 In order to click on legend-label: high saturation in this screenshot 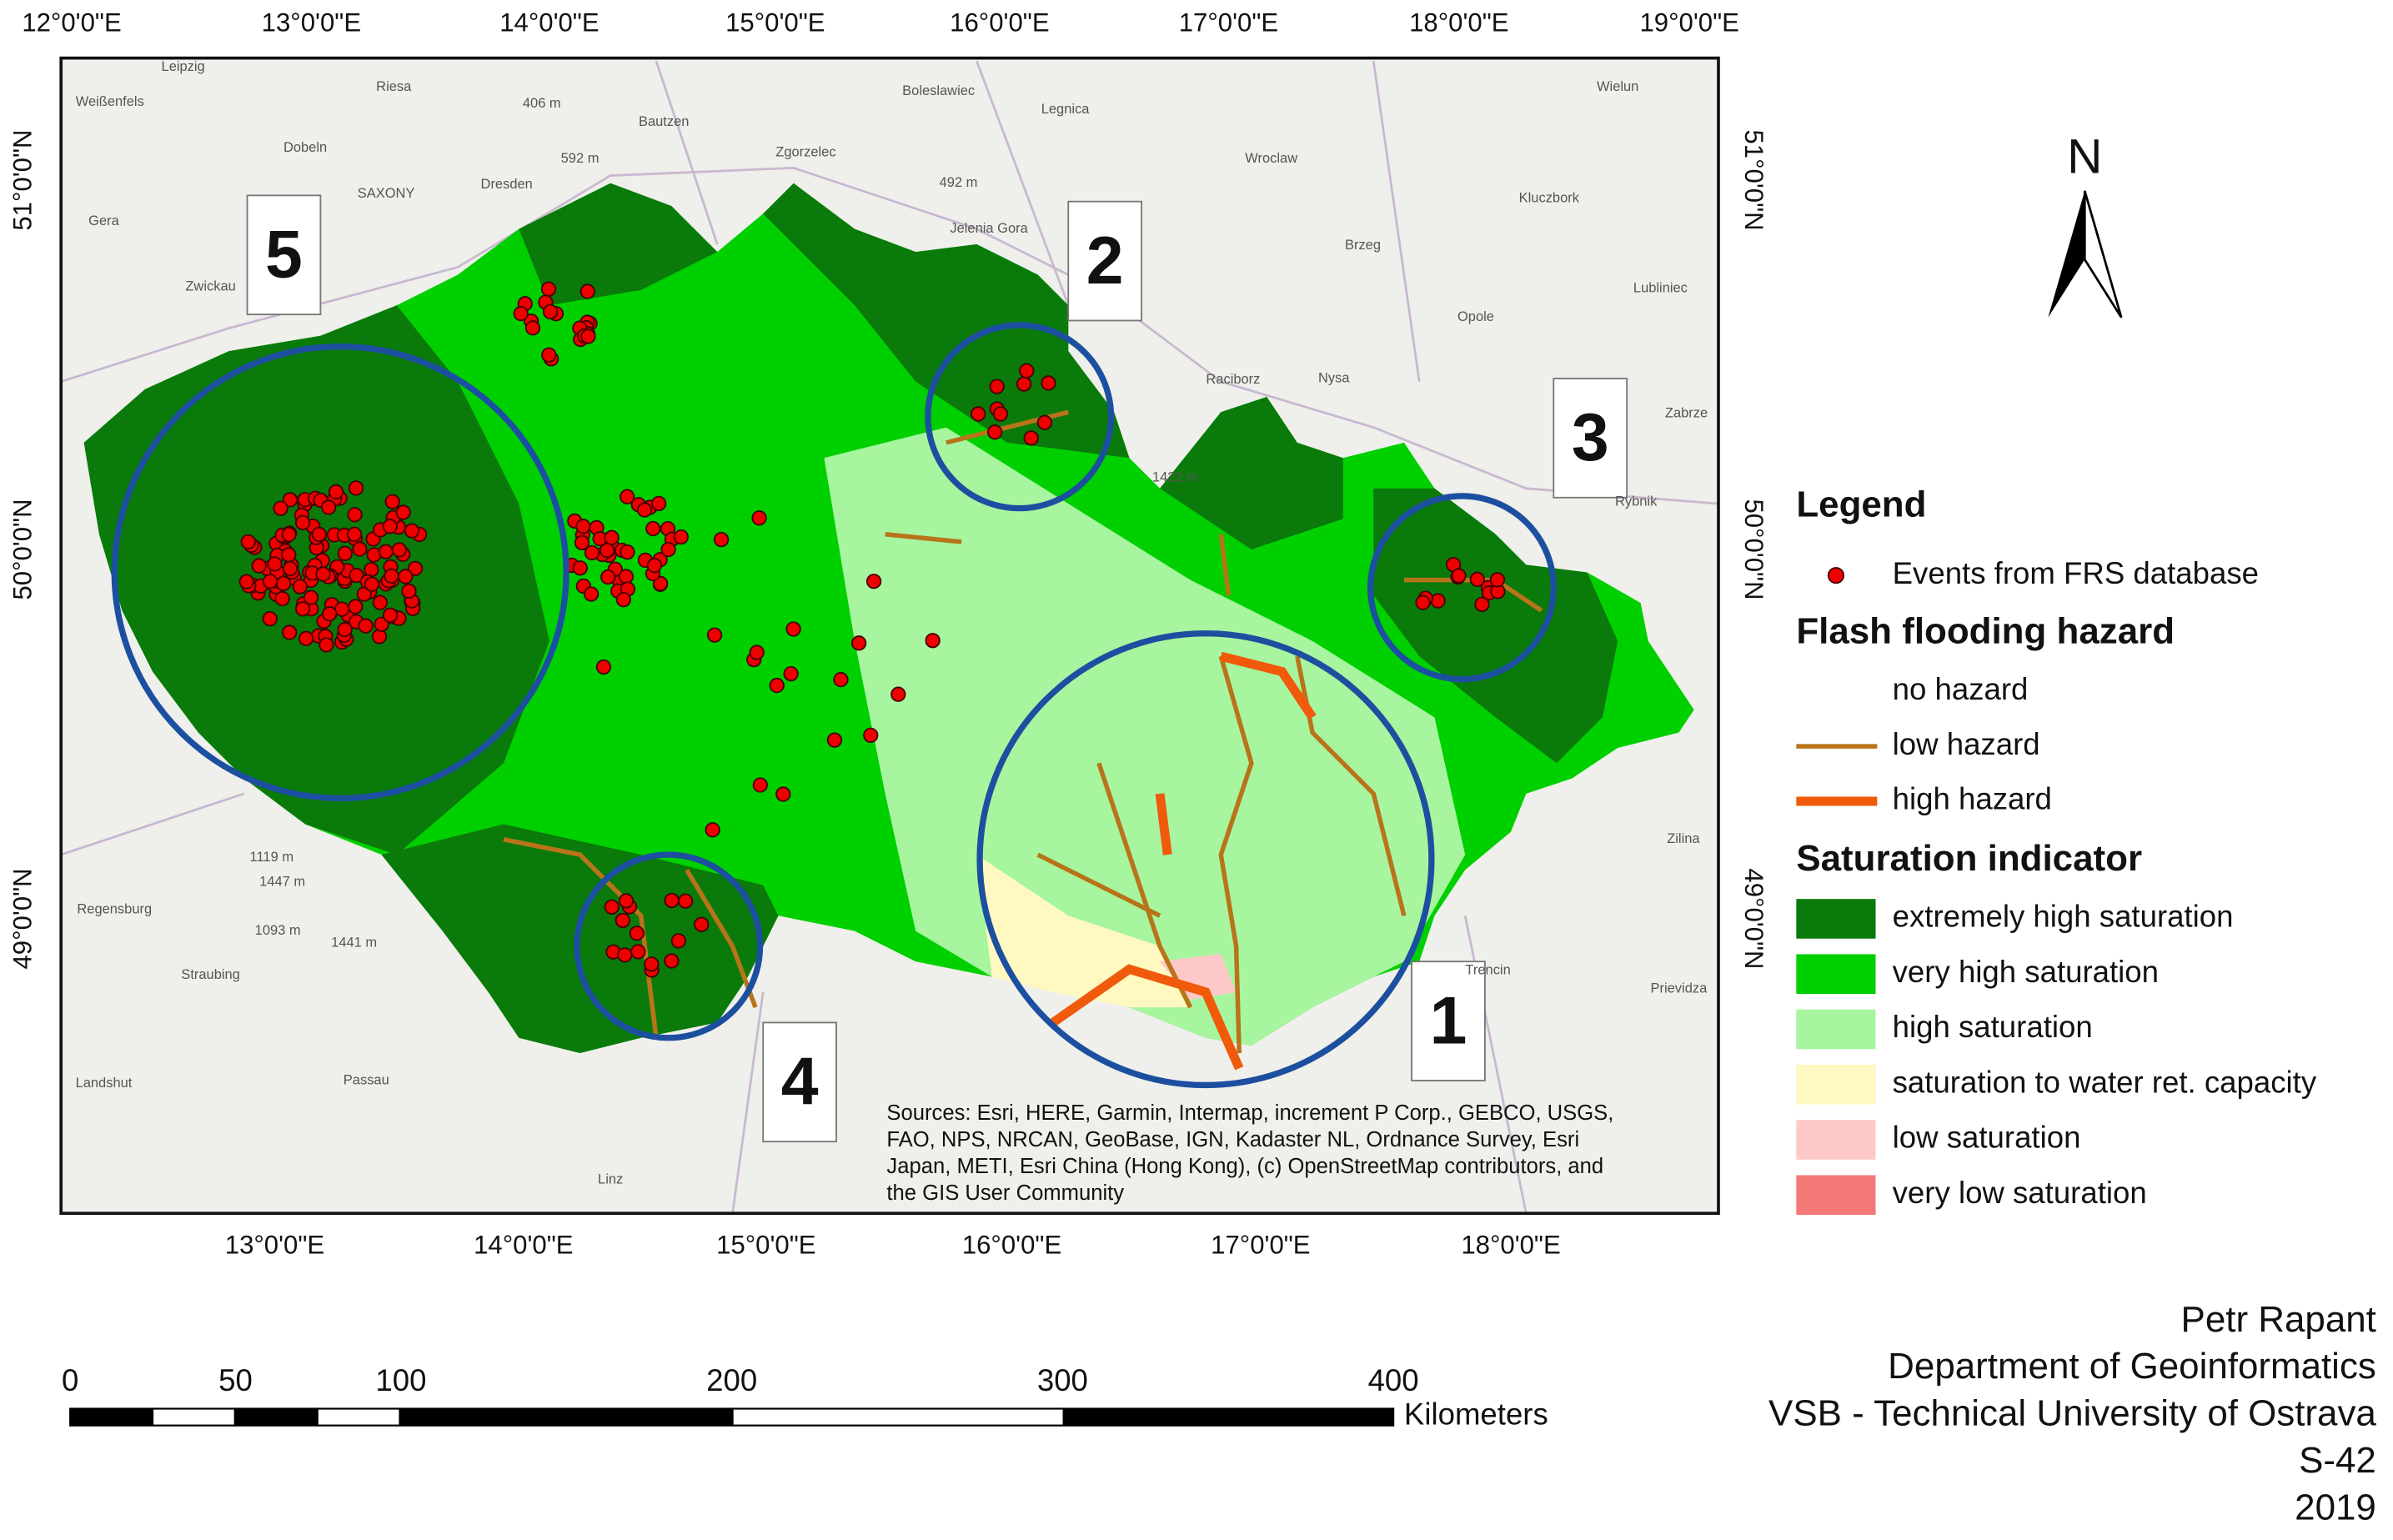, I will do `click(1993, 1027)`.